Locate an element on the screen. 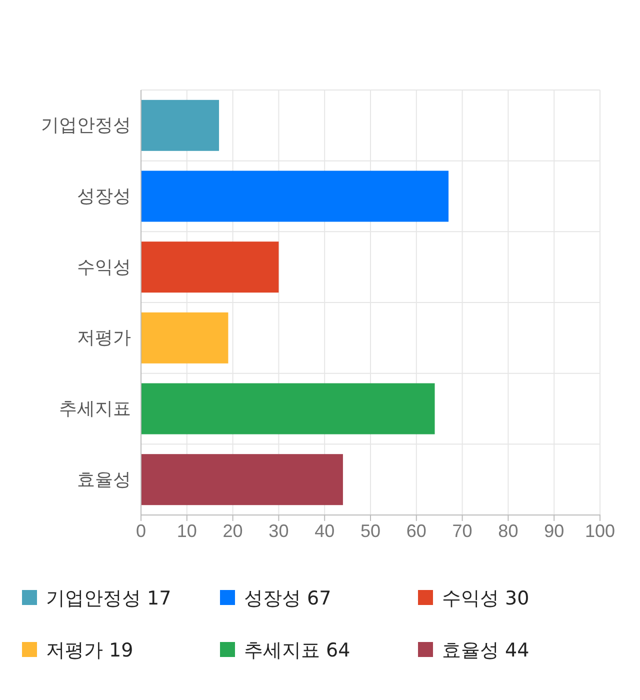 The image size is (640, 700). y-tick-label: 수익성 is located at coordinates (104, 266).